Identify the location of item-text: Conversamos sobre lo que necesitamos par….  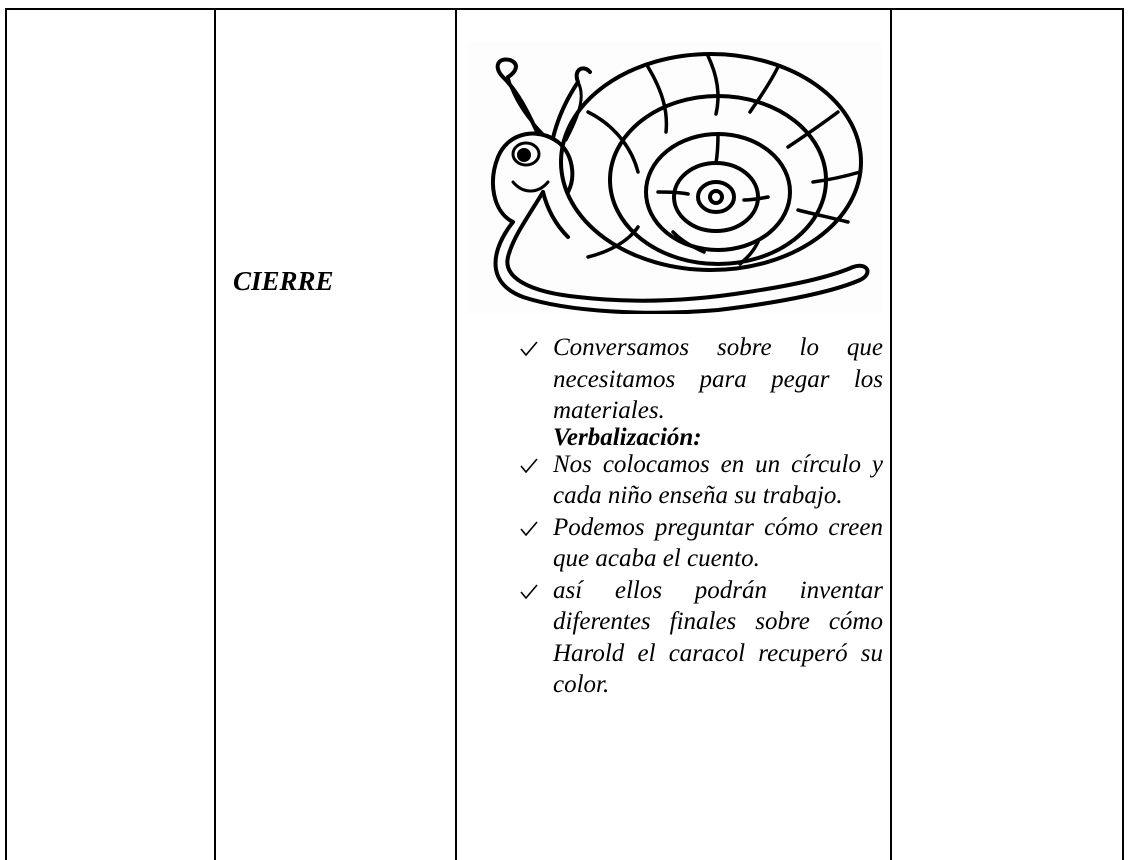
(718, 379).